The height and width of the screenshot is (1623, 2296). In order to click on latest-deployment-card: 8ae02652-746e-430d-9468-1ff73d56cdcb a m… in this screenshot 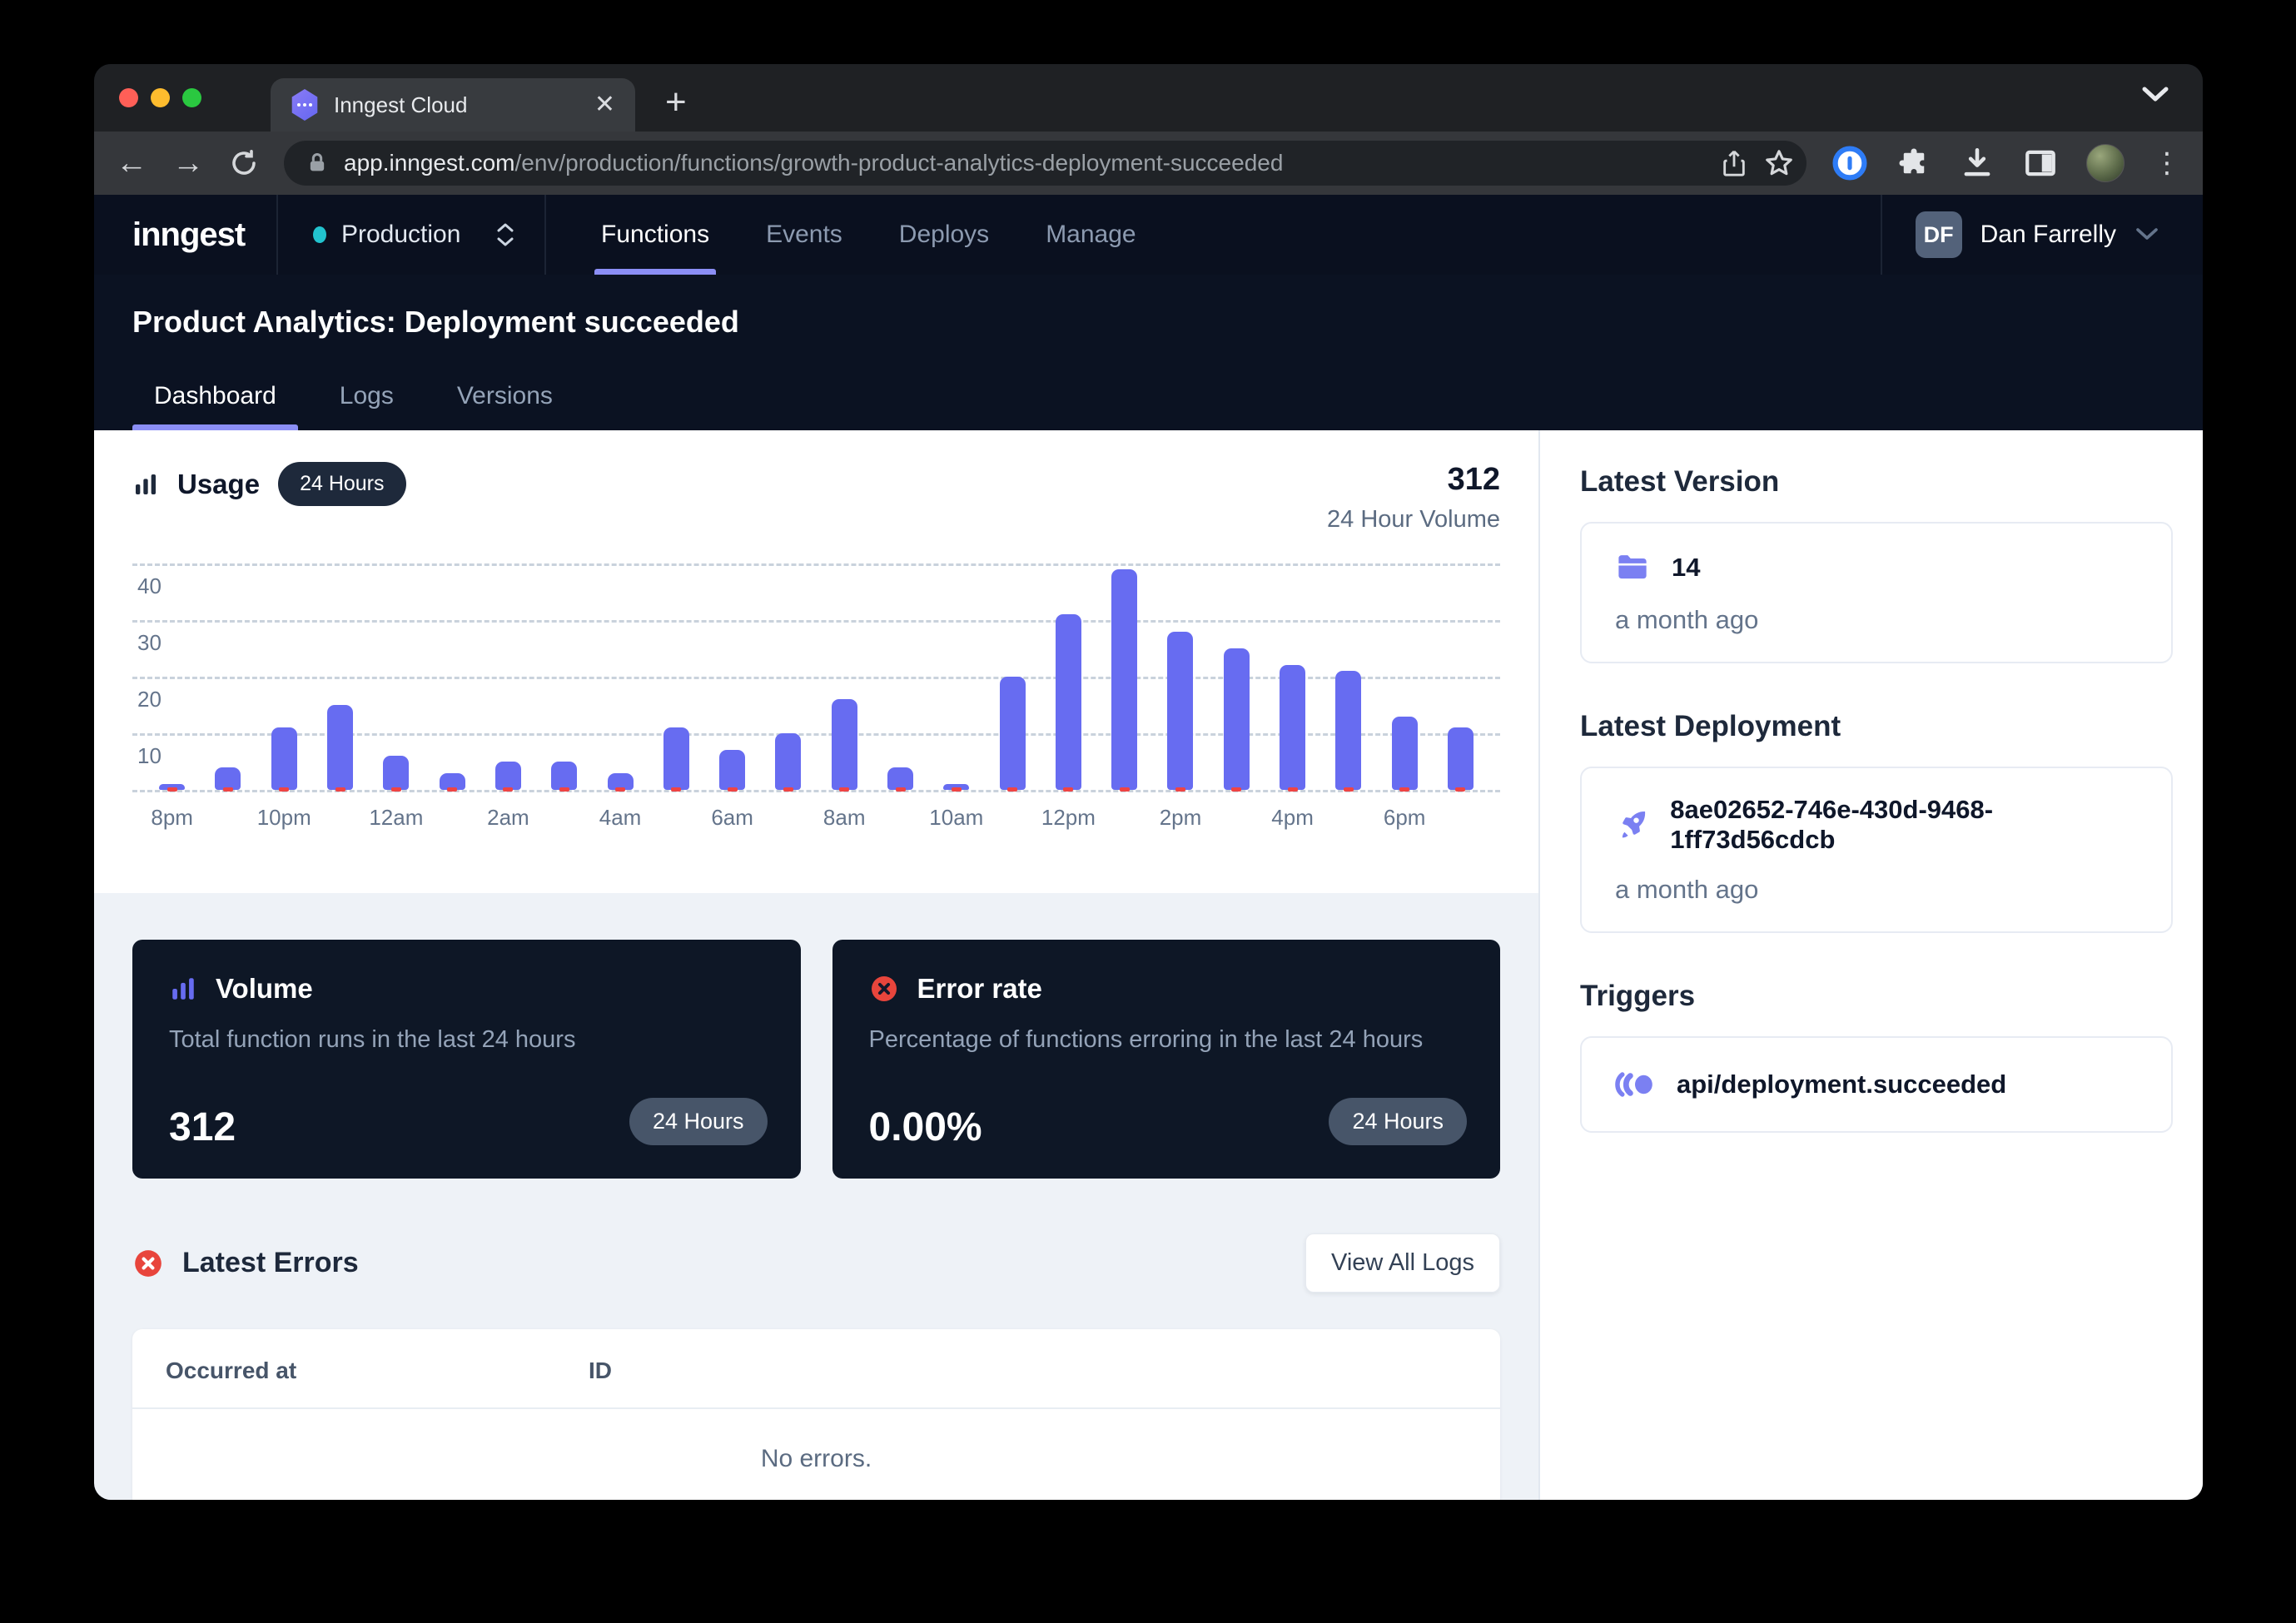, I will do `click(1877, 850)`.